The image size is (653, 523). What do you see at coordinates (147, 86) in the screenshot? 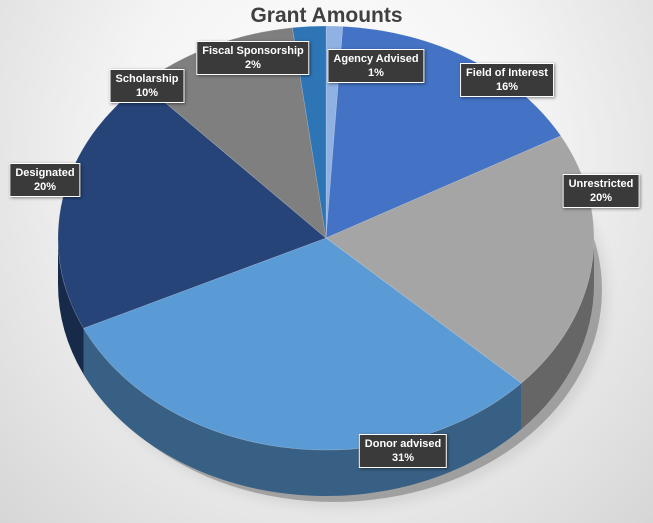
I see `data-label-scholarship: Scholarship 10%` at bounding box center [147, 86].